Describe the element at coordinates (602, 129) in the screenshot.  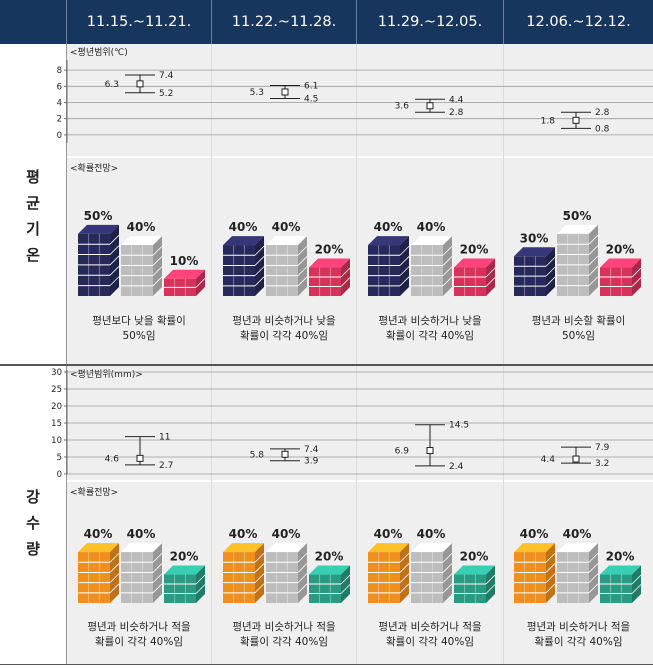
I see `temperature-low-label: 0.8` at that location.